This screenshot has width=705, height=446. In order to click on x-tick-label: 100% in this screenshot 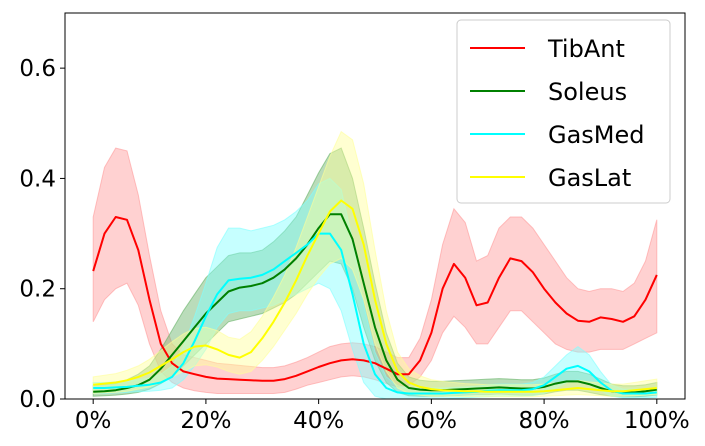, I will do `click(657, 421)`.